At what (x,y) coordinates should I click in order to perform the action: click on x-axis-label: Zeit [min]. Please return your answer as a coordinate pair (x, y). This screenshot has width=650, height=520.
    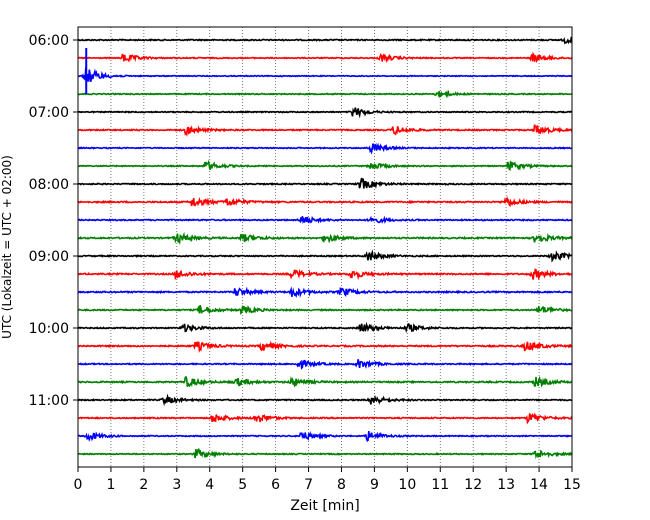
    Looking at the image, I should click on (324, 506).